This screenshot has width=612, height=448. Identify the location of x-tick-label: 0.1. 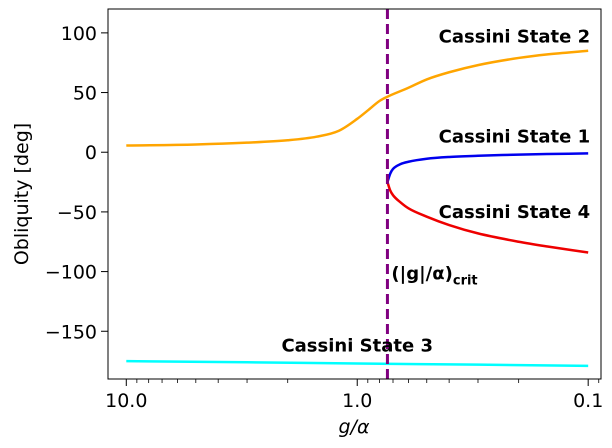
(588, 401).